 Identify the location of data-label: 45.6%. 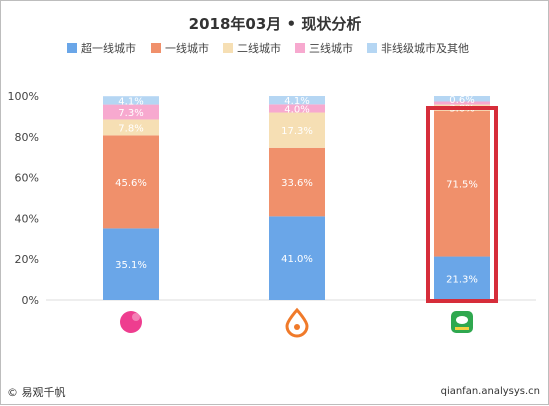
(131, 183).